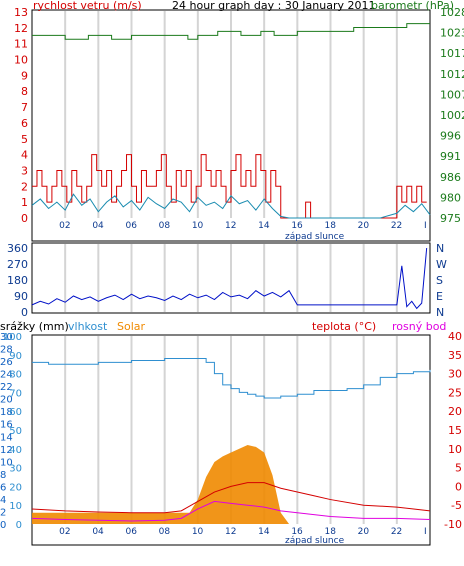 The width and height of the screenshot is (464, 566). What do you see at coordinates (455, 411) in the screenshot?
I see `temperature-y-tick-label: 20` at bounding box center [455, 411].